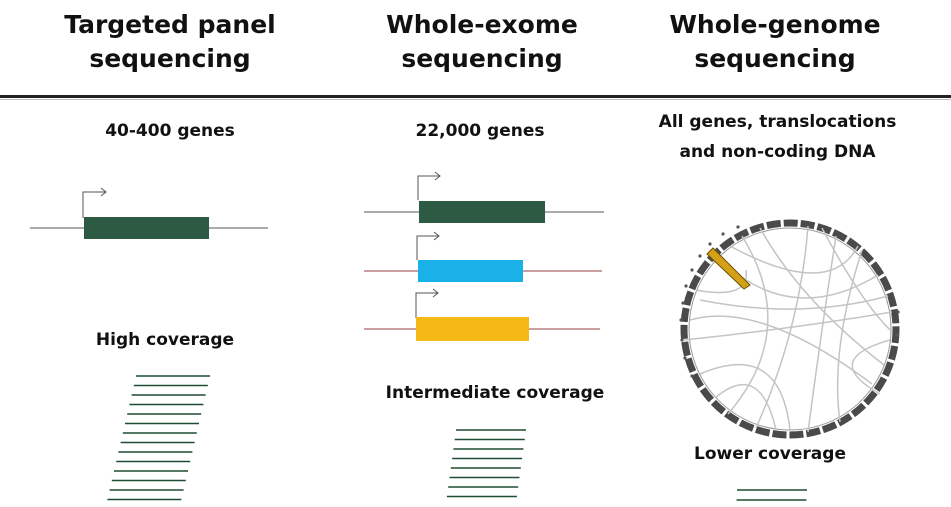 The height and width of the screenshot is (507, 951). Describe the element at coordinates (475, 99) in the screenshot. I see `header-divider-shadow` at that location.